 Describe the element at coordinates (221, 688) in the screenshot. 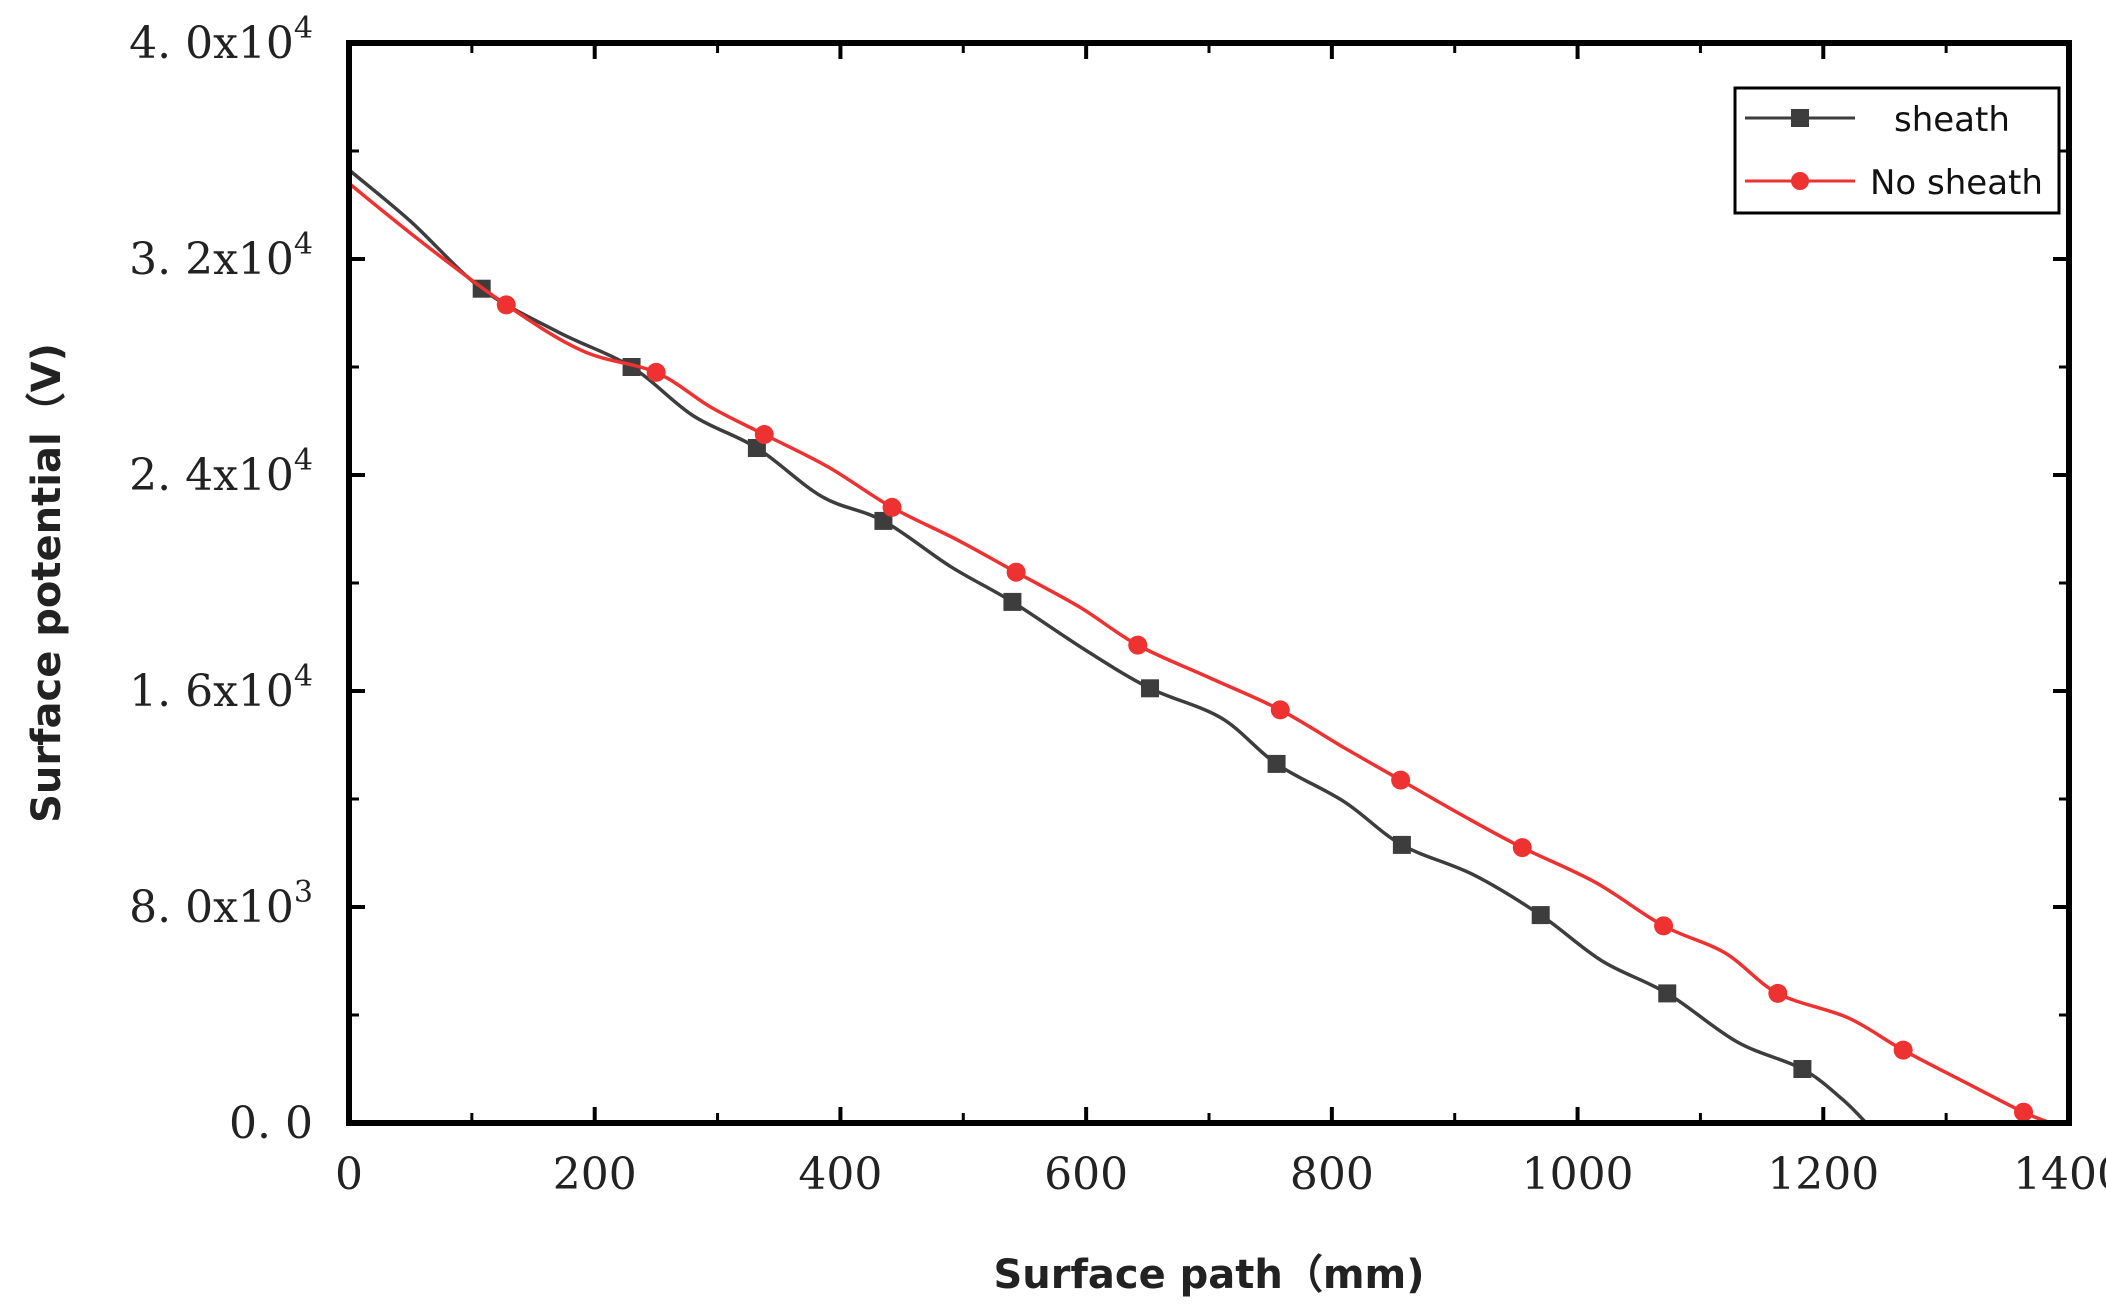

I see `y-tick-label: 1. 6x104` at that location.